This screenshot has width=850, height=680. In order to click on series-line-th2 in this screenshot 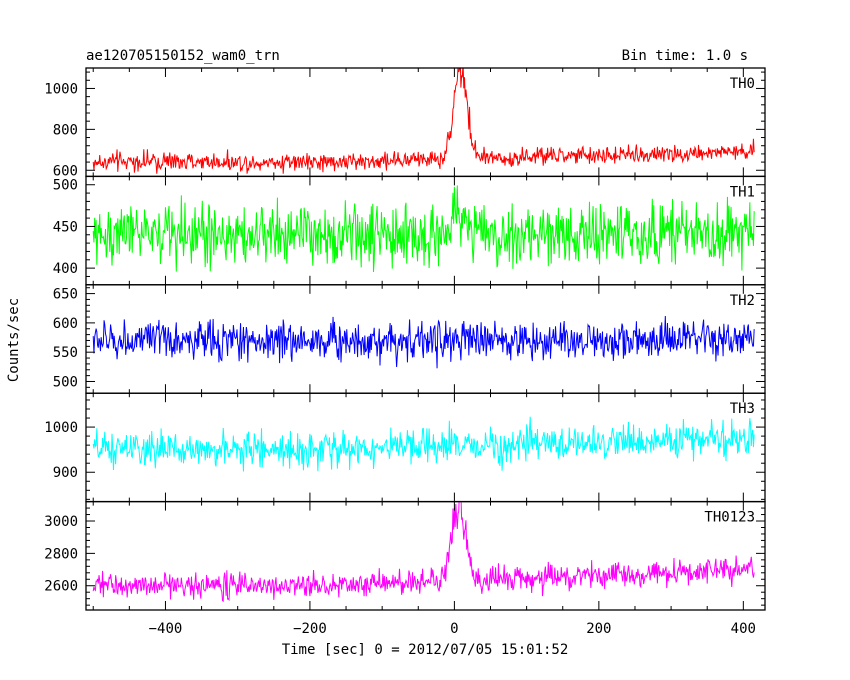, I will do `click(423, 342)`.